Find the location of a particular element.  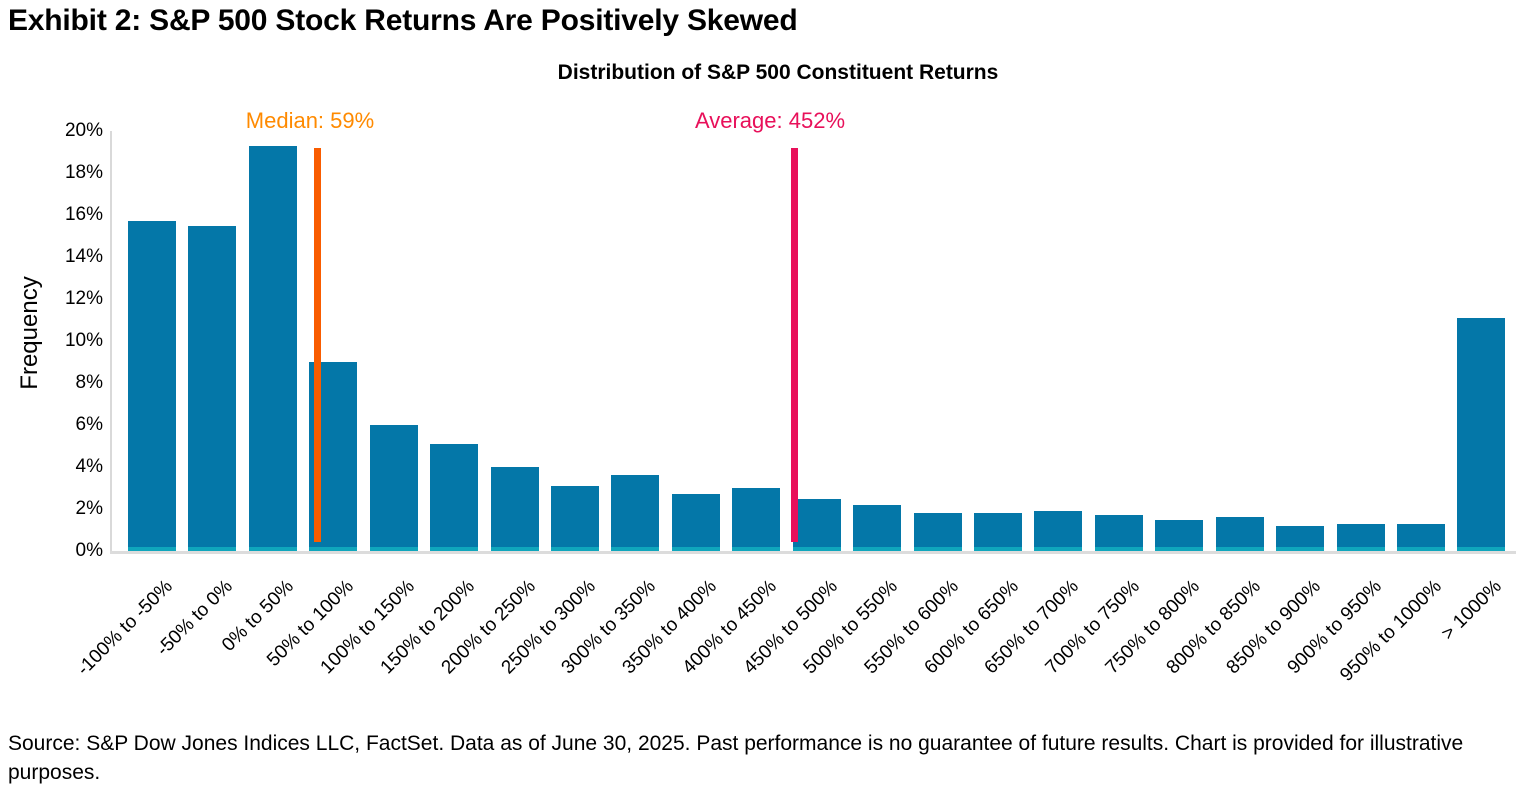

y-tick-label: 14% is located at coordinates (83, 256).